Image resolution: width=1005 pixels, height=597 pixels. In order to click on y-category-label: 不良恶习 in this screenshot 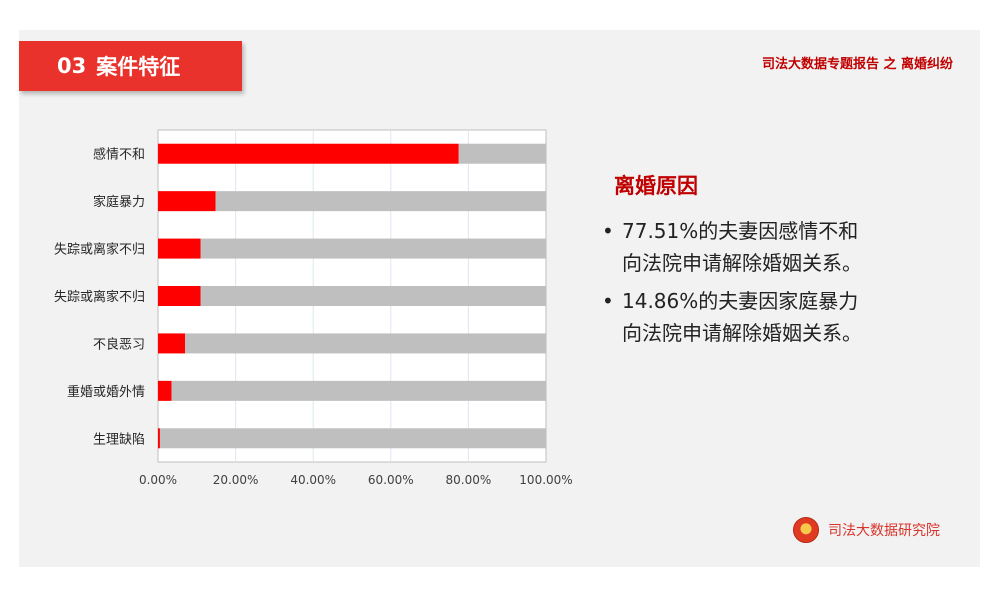, I will do `click(119, 344)`.